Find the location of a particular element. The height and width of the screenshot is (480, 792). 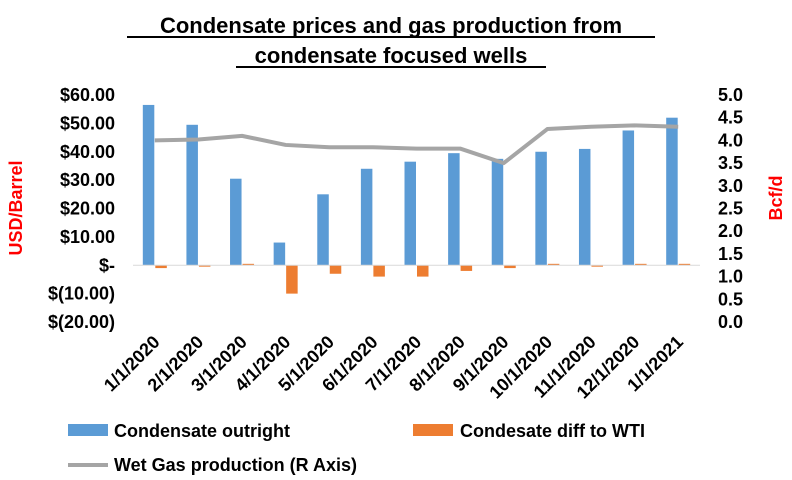

right-tick-label: 3.5 is located at coordinates (730, 163).